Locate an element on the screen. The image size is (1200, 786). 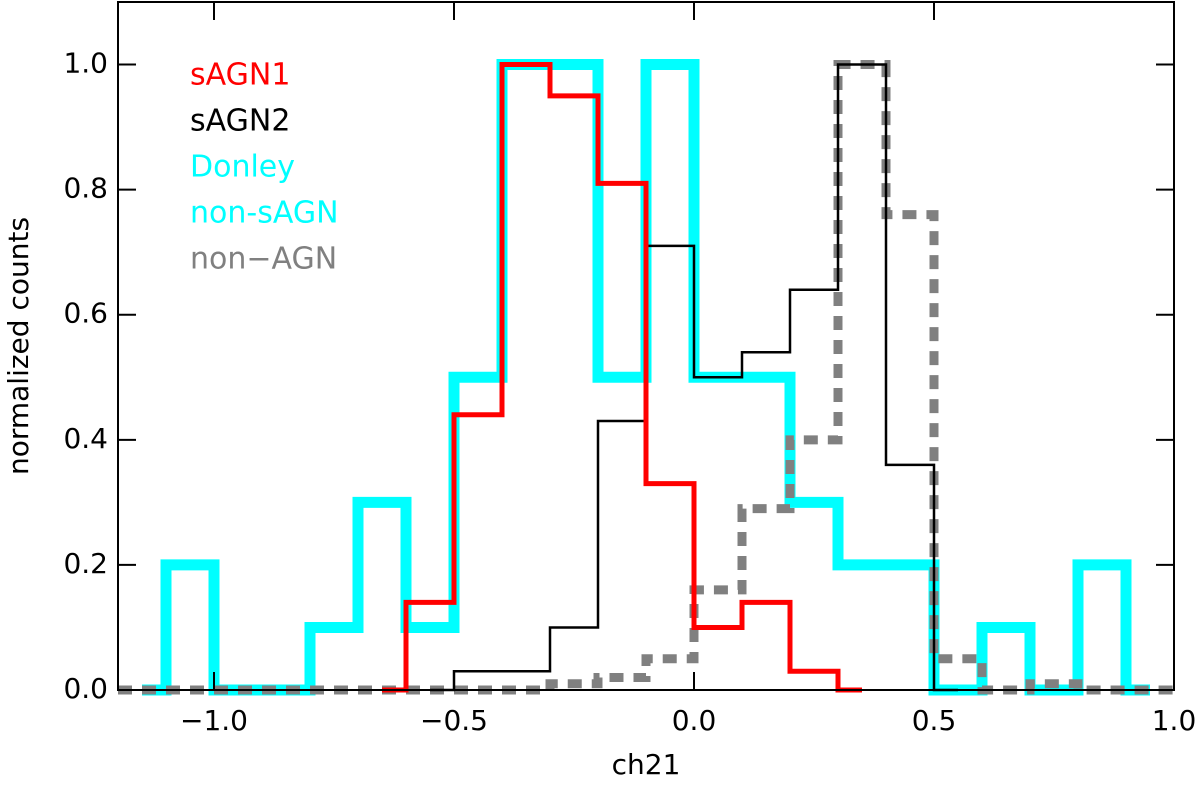
y-axis-label: normalized counts is located at coordinates (18, 346).